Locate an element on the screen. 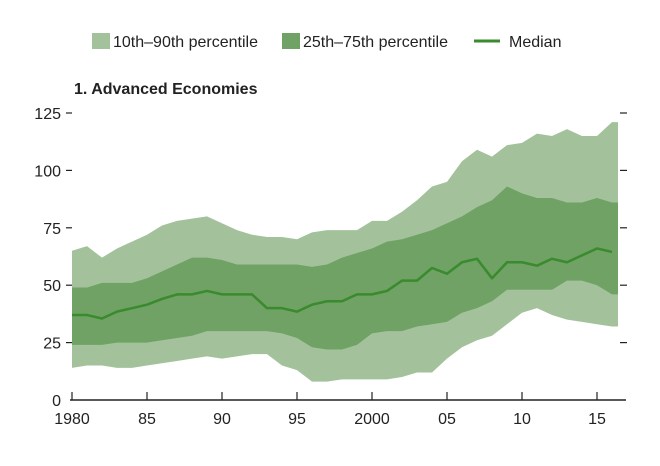 The image size is (660, 466). x-tick-label: 10 is located at coordinates (522, 419).